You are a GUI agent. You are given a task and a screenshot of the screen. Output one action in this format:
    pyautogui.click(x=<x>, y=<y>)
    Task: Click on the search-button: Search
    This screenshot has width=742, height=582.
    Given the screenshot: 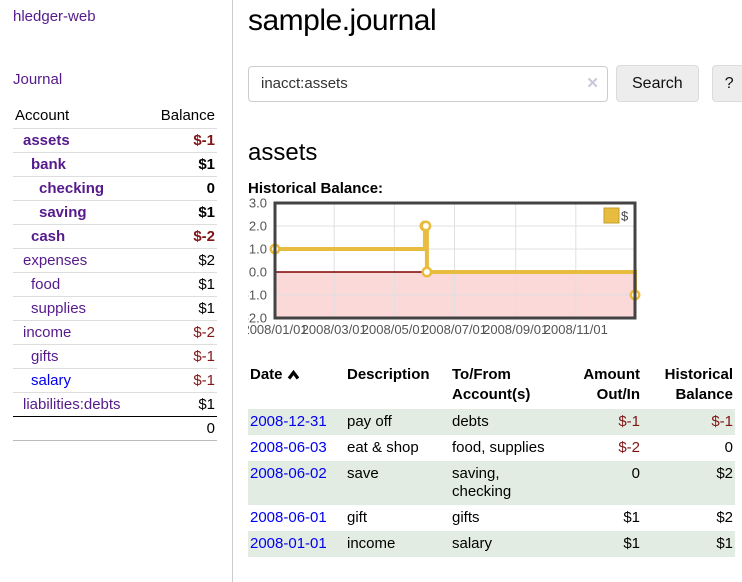 What is the action you would take?
    pyautogui.click(x=657, y=83)
    